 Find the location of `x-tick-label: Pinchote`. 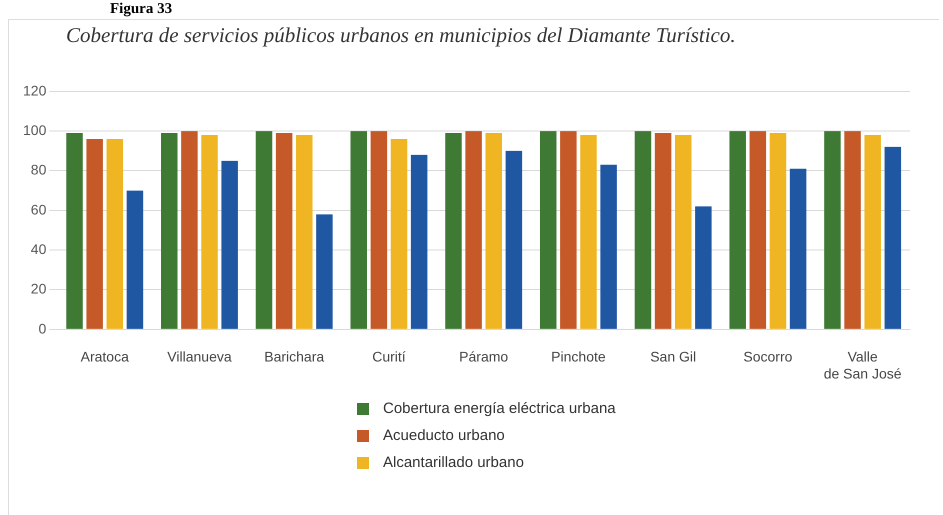

x-tick-label: Pinchote is located at coordinates (578, 356).